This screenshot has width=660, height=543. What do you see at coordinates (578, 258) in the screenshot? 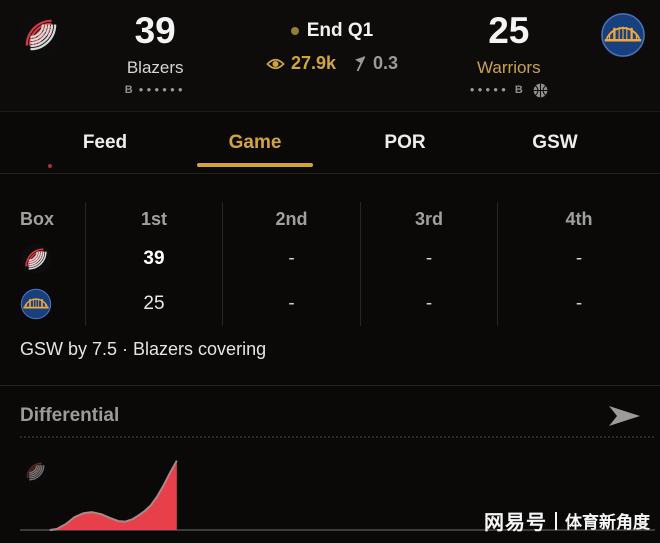
I see `blazers-q4-score: -` at bounding box center [578, 258].